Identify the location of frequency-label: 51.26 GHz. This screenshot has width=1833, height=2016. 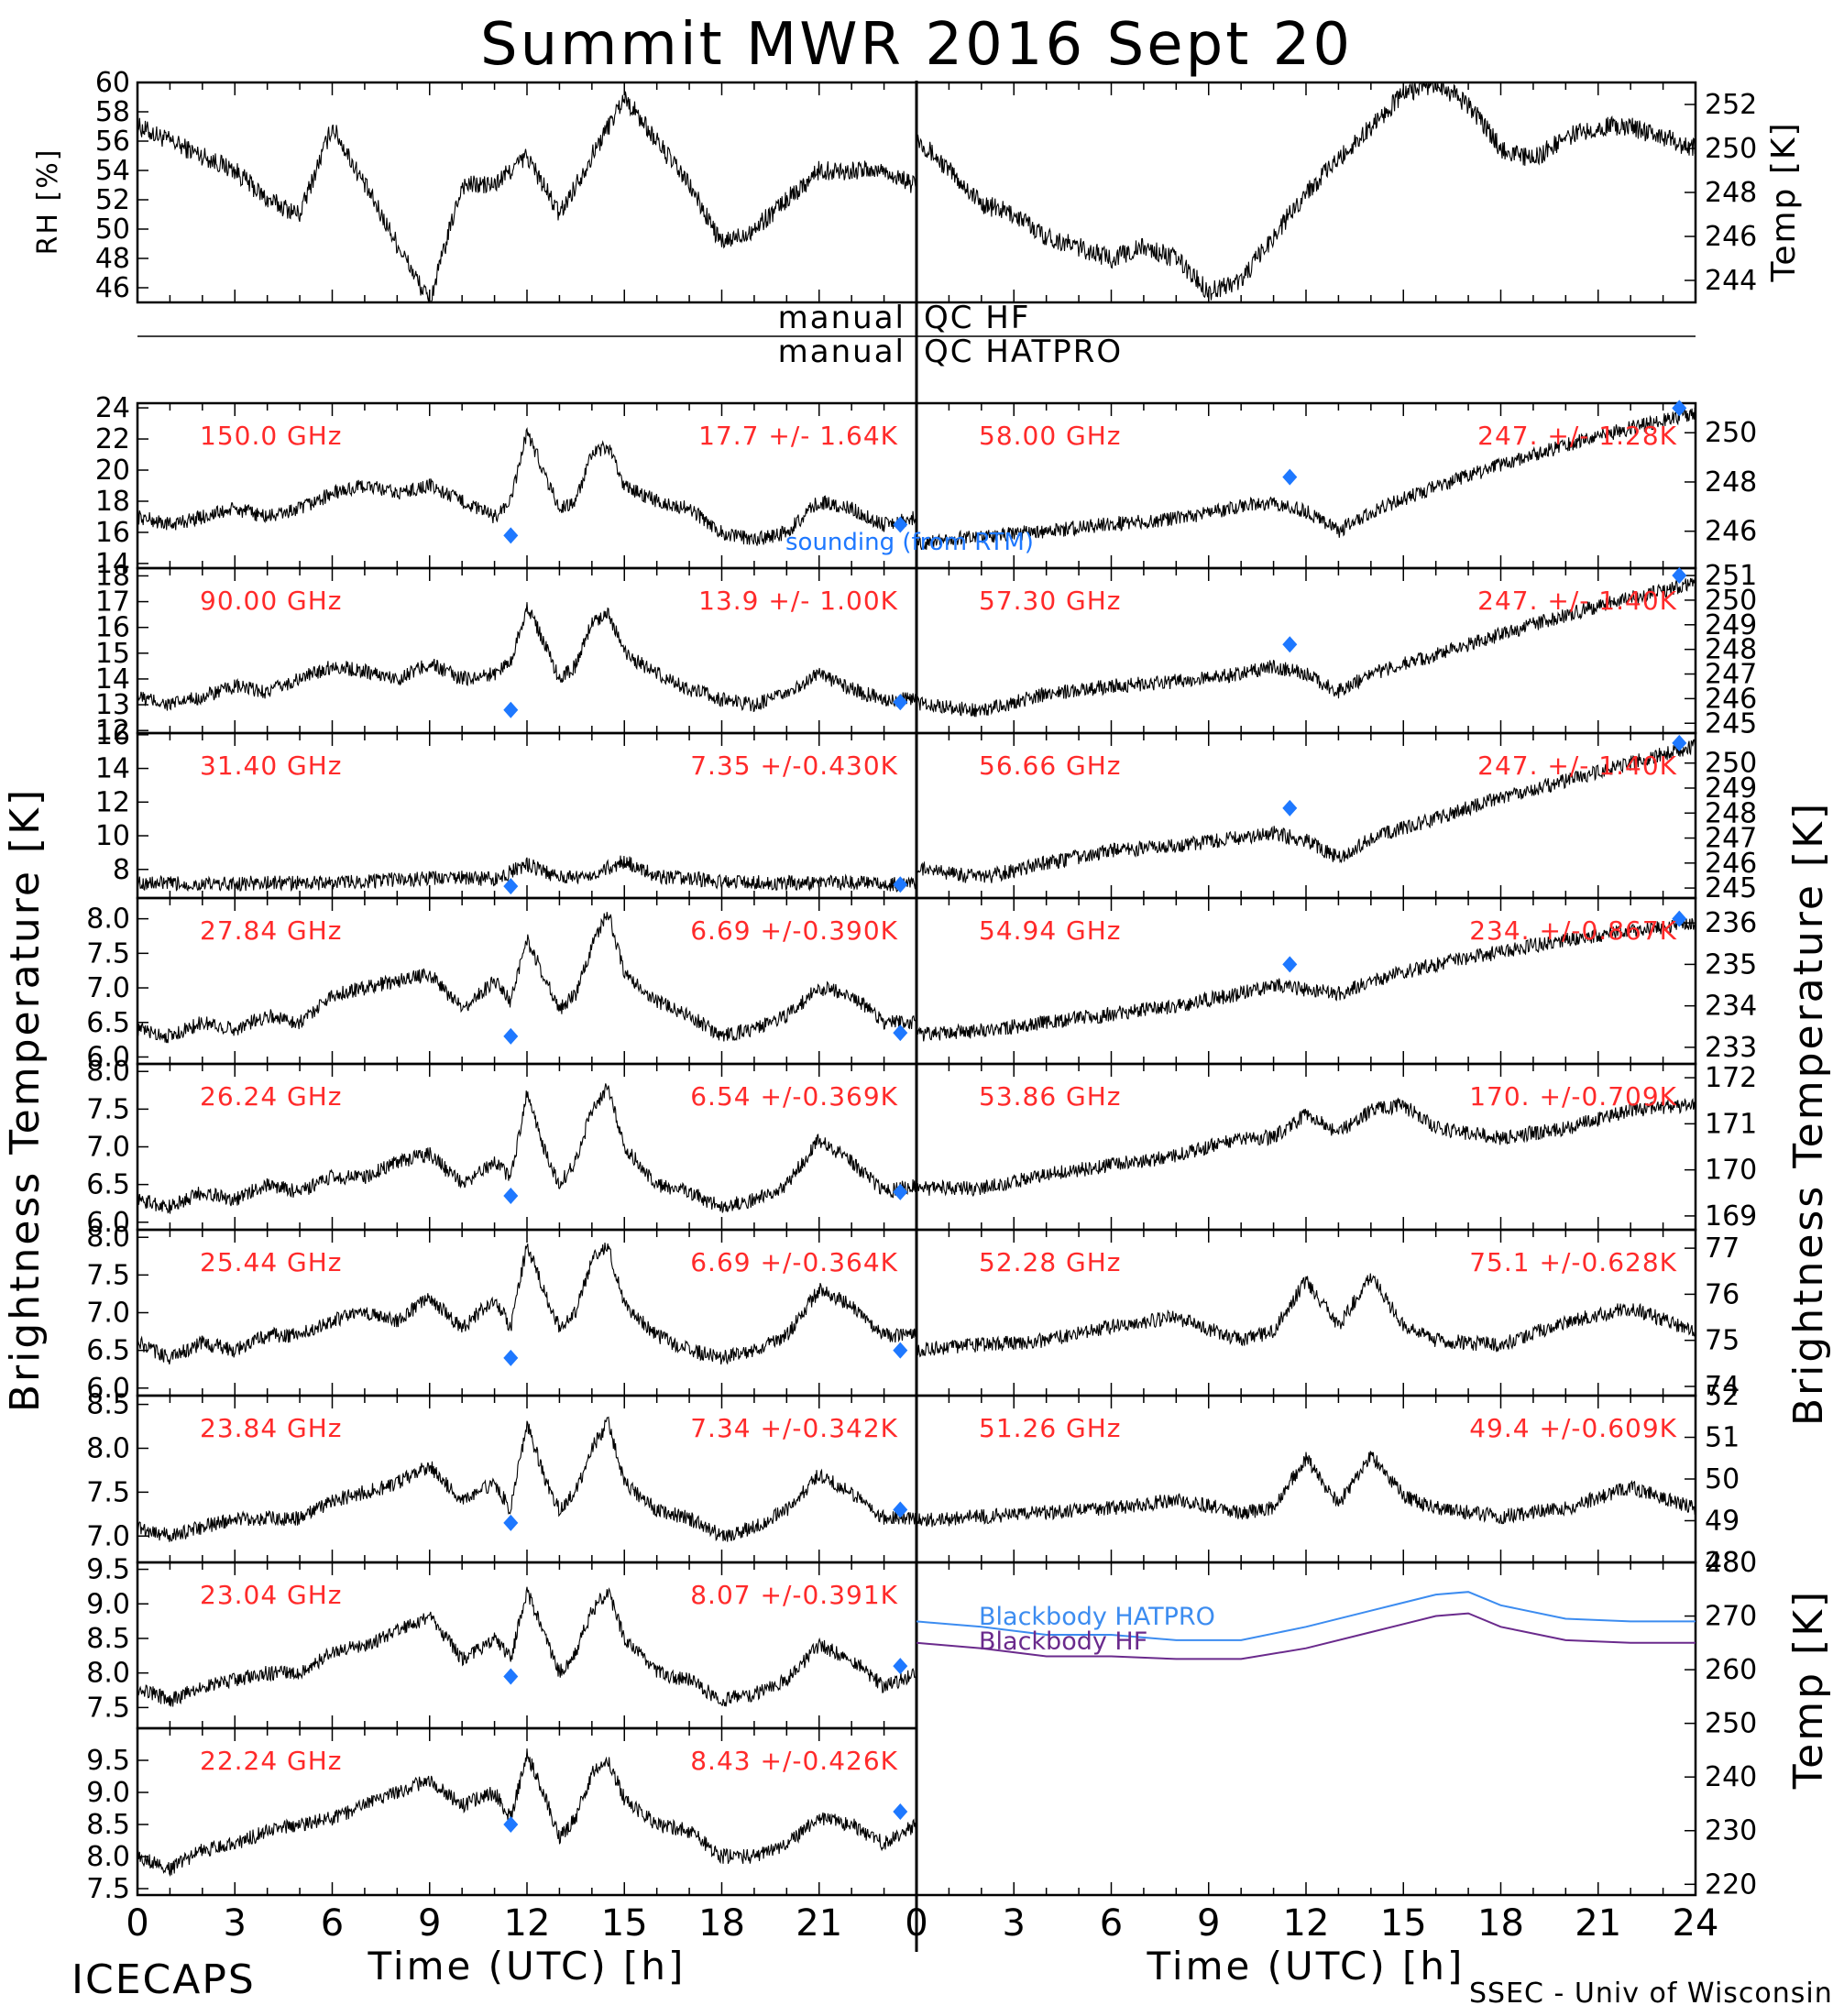
(1050, 1428).